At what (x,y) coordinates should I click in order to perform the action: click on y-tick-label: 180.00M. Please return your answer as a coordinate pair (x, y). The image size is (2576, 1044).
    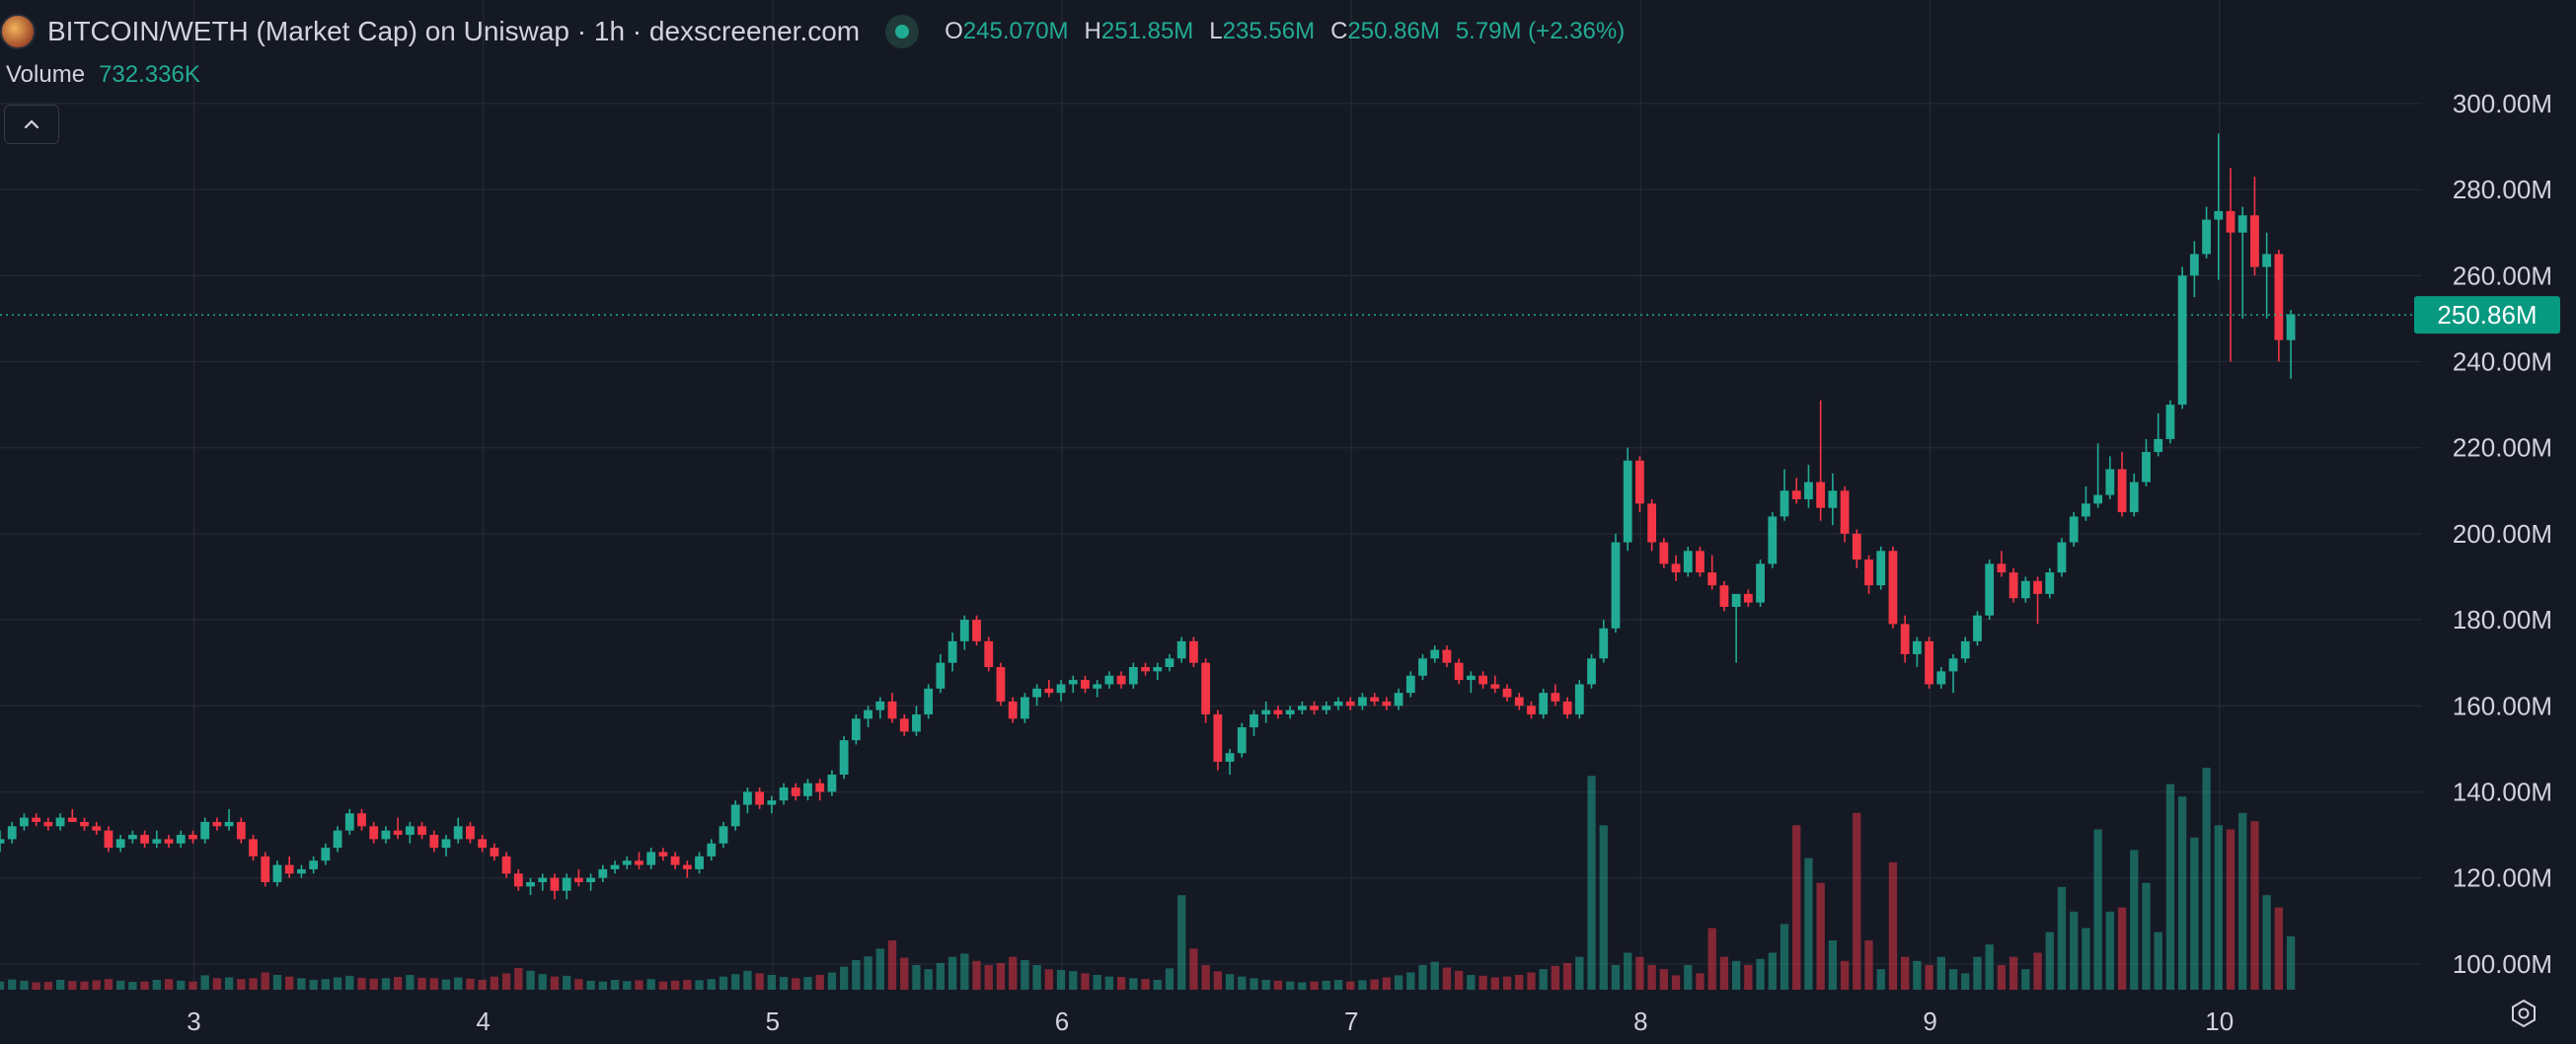
    Looking at the image, I should click on (2502, 619).